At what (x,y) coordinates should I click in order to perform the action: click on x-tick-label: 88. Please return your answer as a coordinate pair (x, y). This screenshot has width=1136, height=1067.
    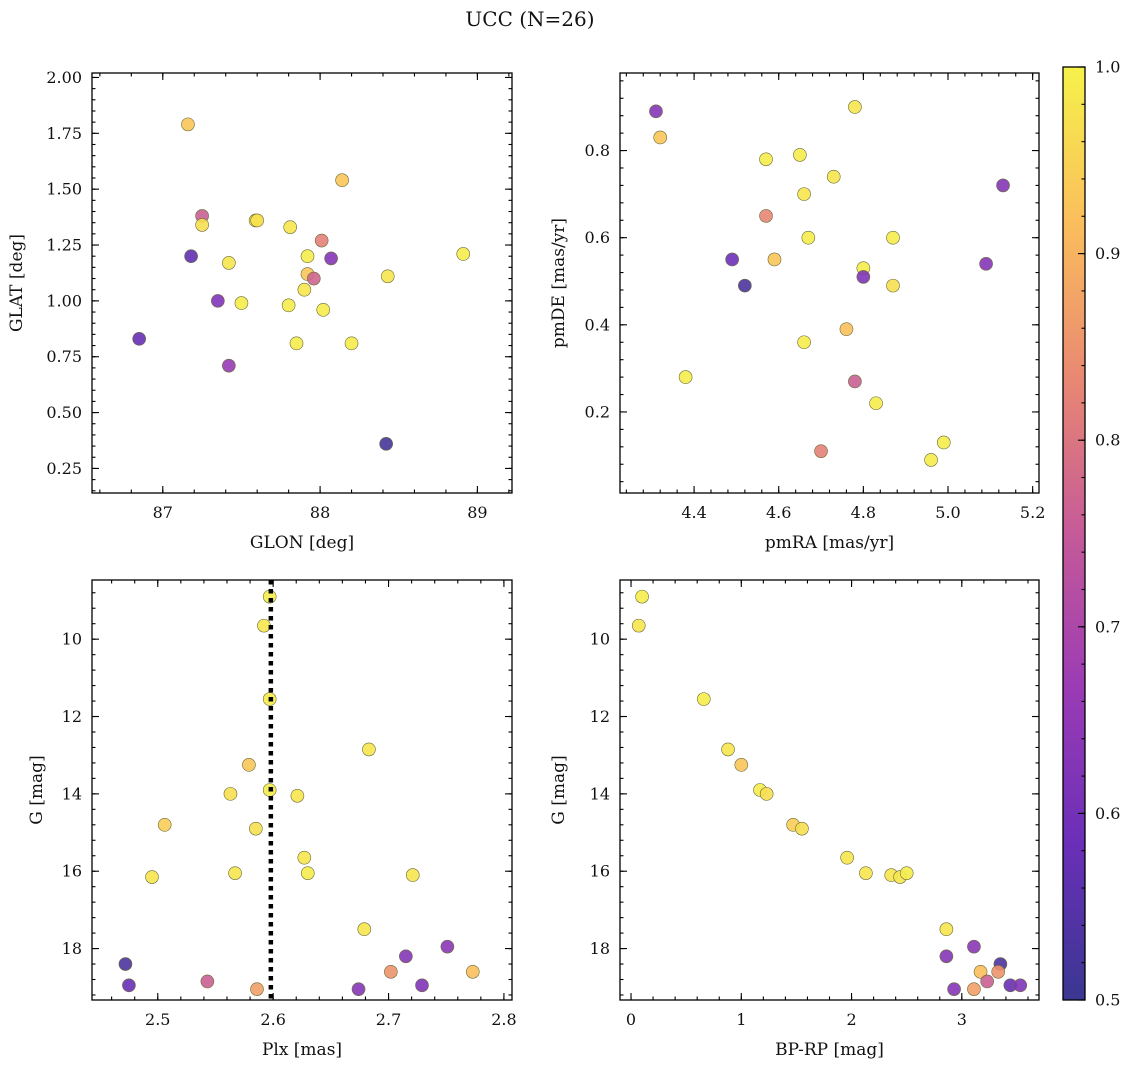
    Looking at the image, I should click on (320, 512).